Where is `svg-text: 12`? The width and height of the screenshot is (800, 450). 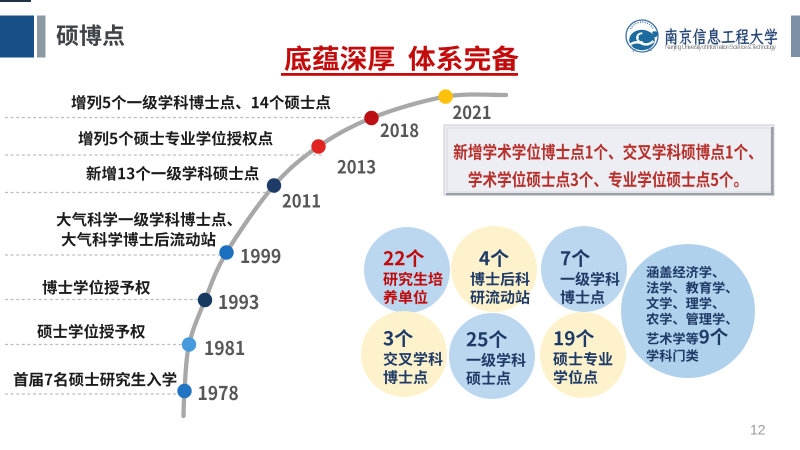
svg-text: 12 is located at coordinates (758, 430).